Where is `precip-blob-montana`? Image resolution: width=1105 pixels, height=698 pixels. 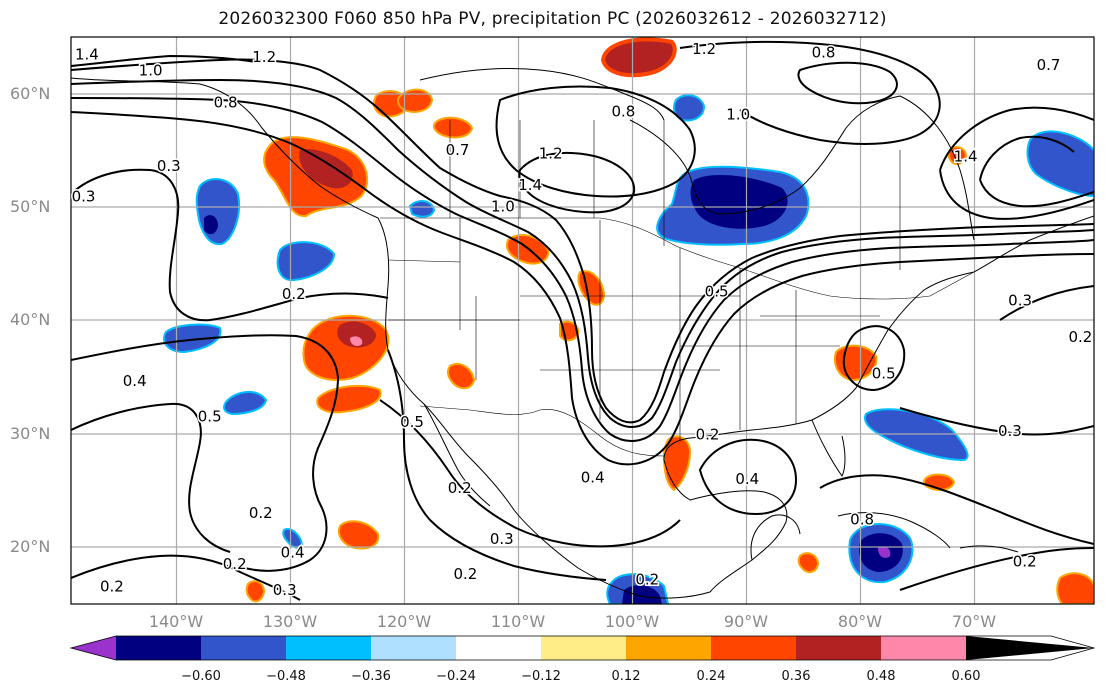 precip-blob-montana is located at coordinates (422, 209).